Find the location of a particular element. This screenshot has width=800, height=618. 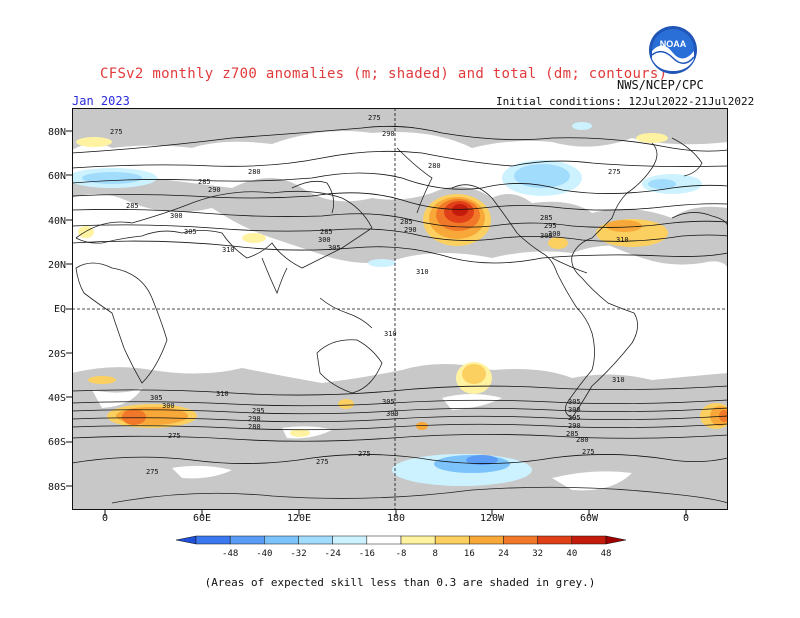

lon-label: 120E is located at coordinates (299, 518).